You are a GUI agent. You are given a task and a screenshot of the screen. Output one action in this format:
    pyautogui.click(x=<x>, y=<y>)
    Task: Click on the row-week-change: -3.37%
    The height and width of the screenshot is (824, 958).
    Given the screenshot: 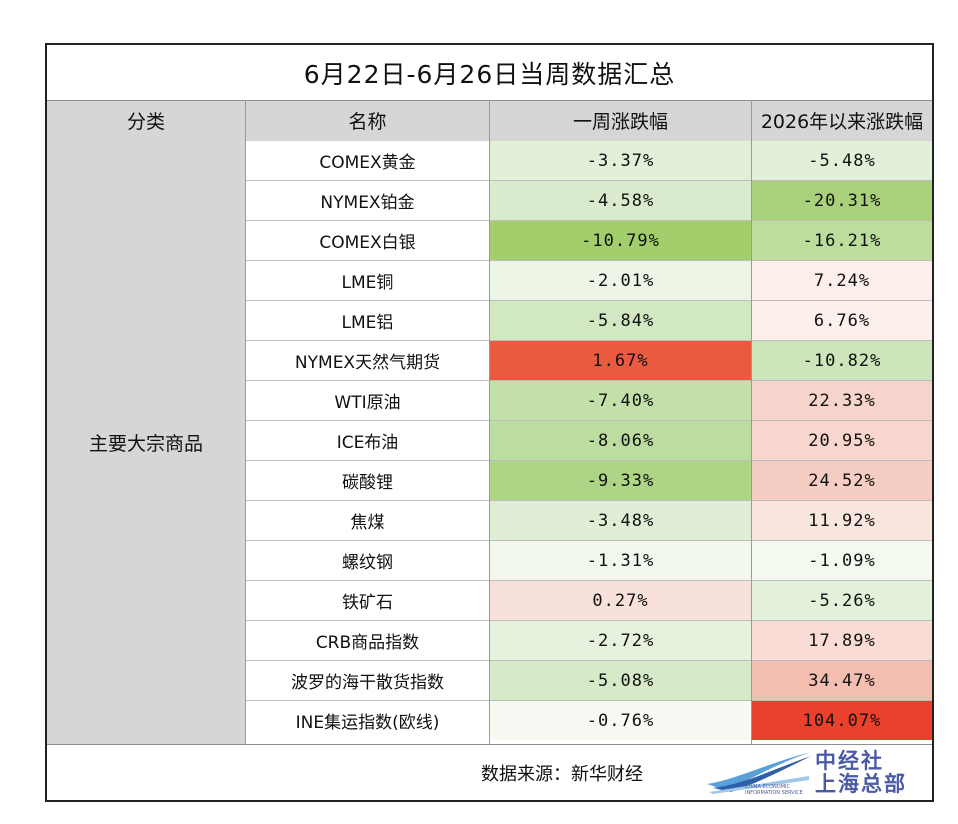 What is the action you would take?
    pyautogui.click(x=620, y=160)
    